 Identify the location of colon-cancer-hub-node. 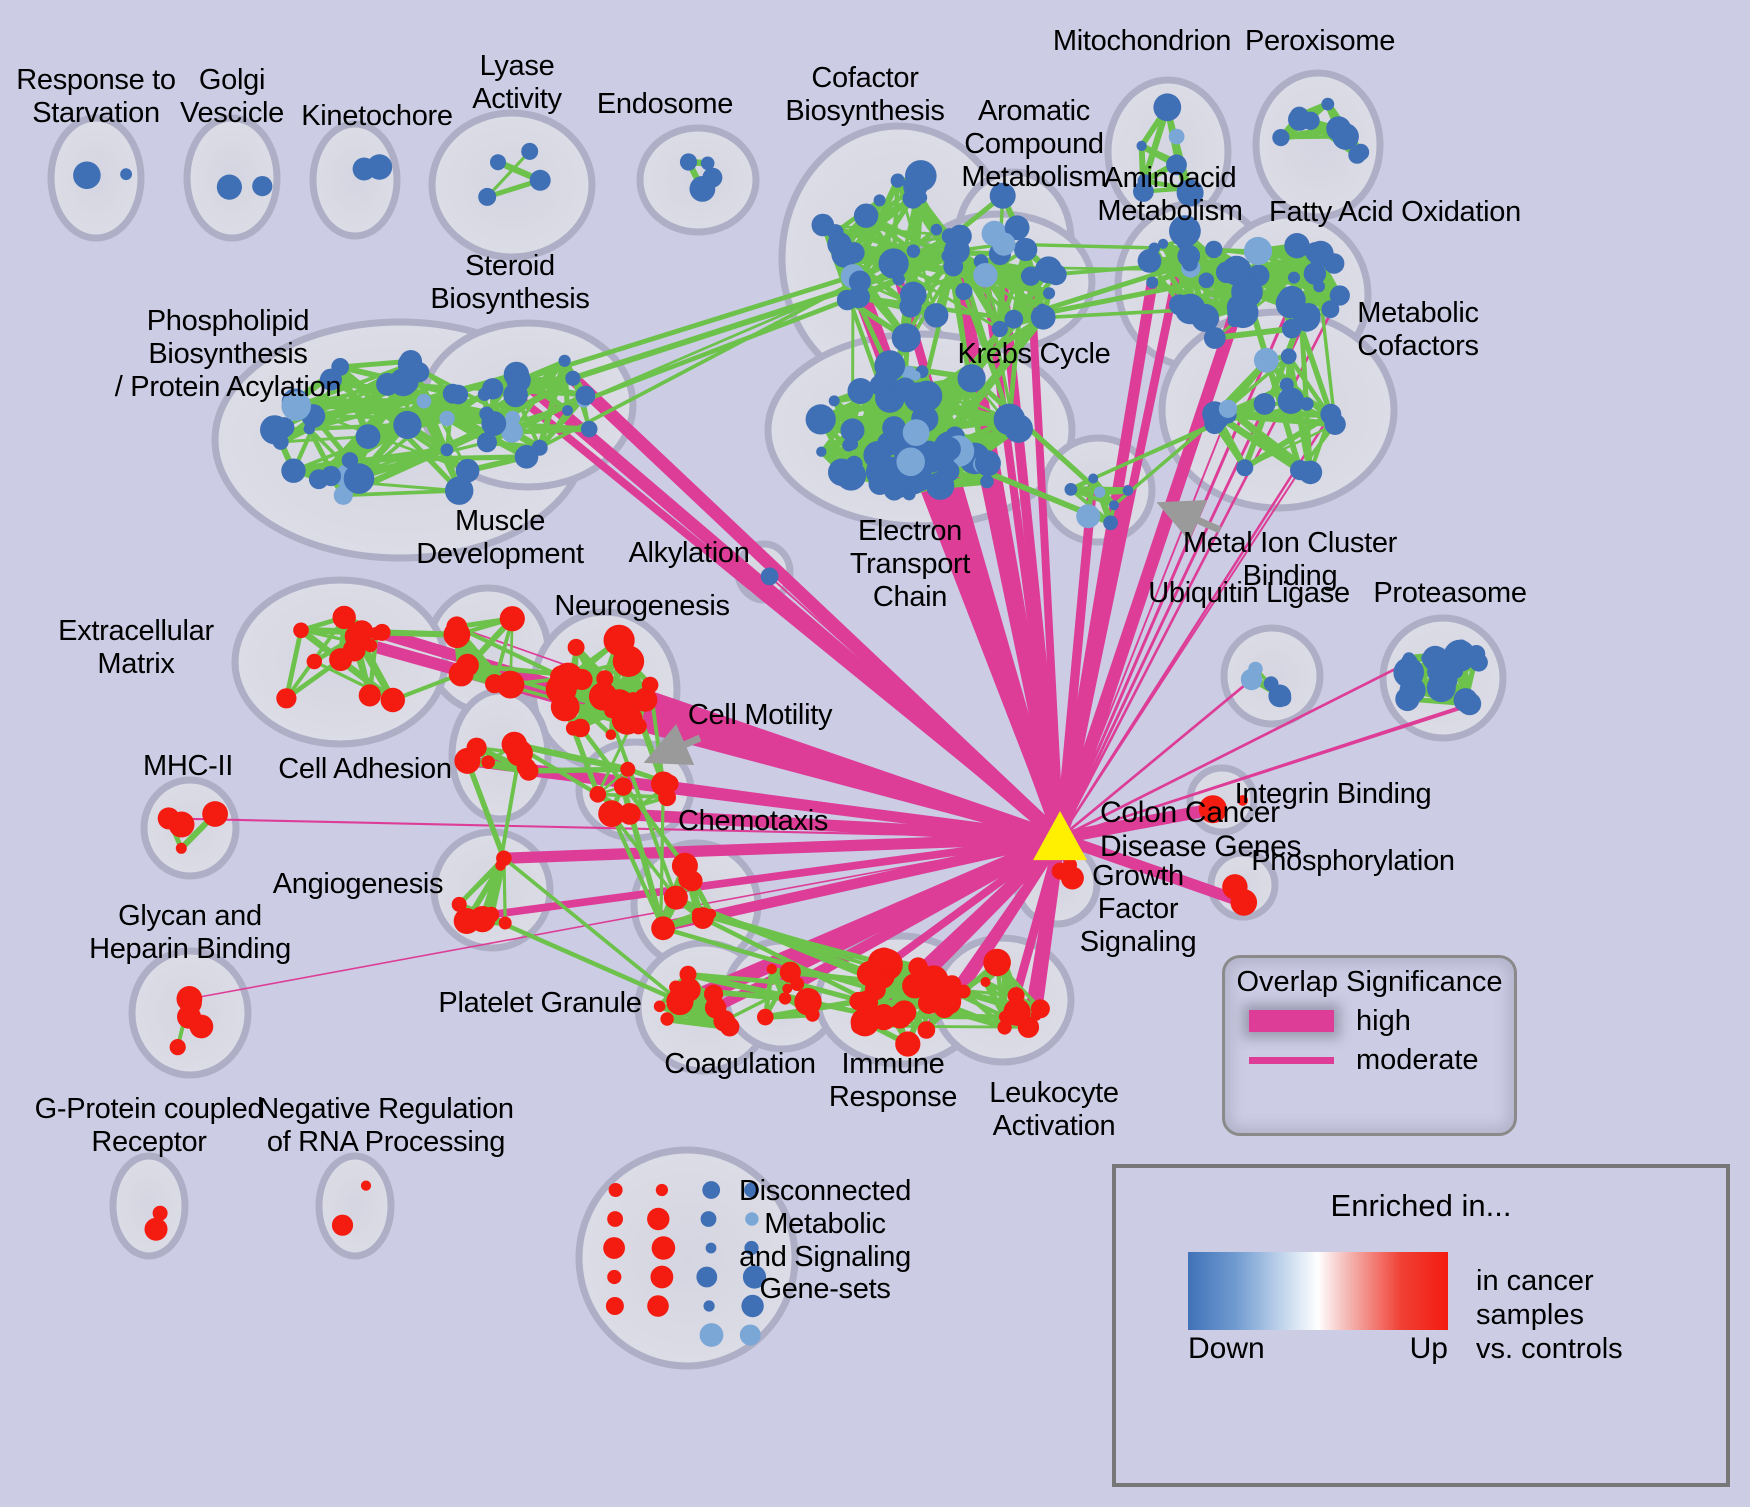
(1060, 836).